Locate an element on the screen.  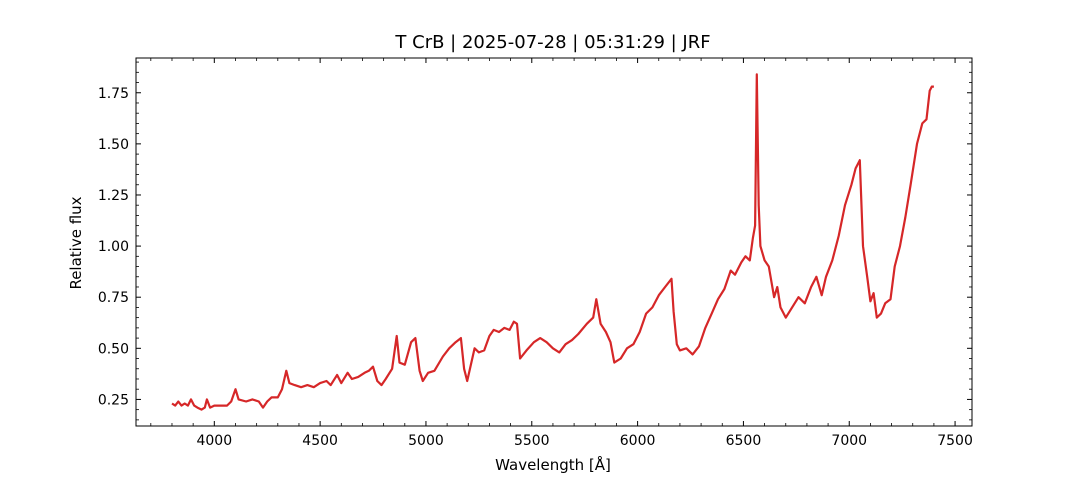
x-tick-label: 6000 is located at coordinates (638, 441).